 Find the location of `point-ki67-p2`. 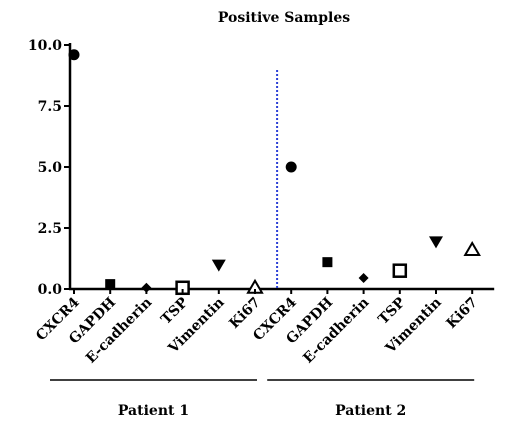

point-ki67-p2 is located at coordinates (472, 248).